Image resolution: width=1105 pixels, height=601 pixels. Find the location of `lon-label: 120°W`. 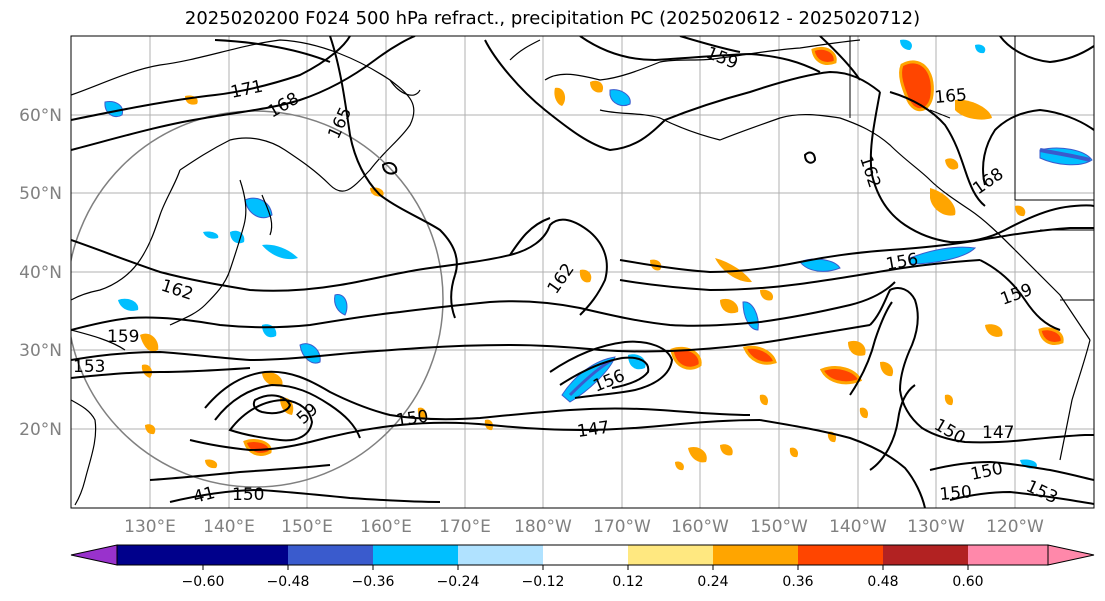

lon-label: 120°W is located at coordinates (1015, 527).